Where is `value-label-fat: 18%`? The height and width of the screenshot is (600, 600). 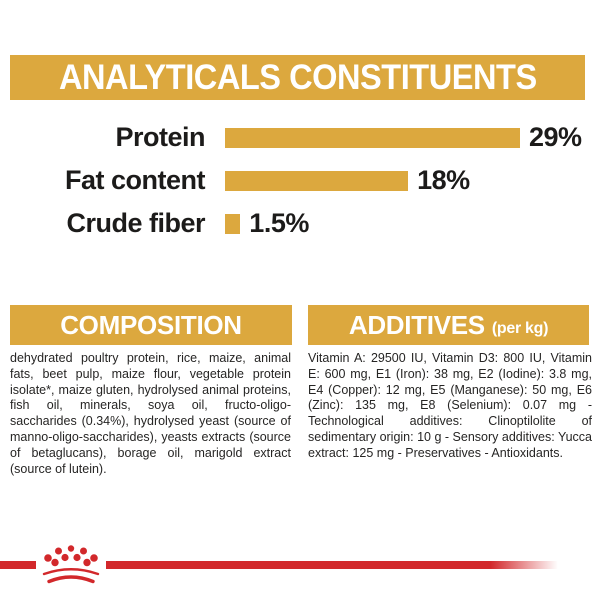
value-label-fat: 18% is located at coordinates (443, 180).